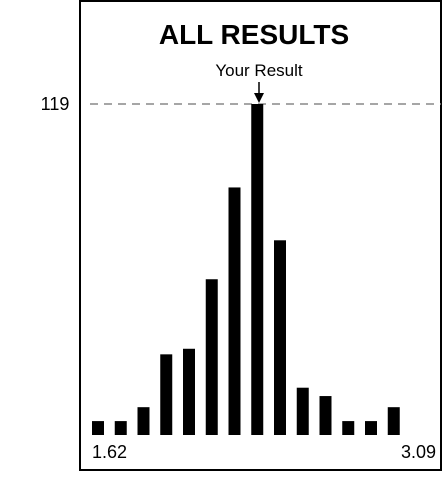 The width and height of the screenshot is (443, 477). I want to click on x-range-max-label: 3.09, so click(418, 452).